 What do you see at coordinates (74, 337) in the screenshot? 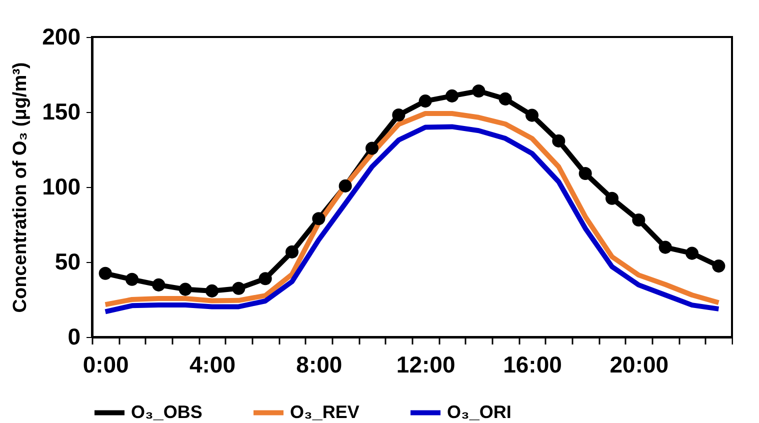
I see `y-tick-label: 0` at bounding box center [74, 337].